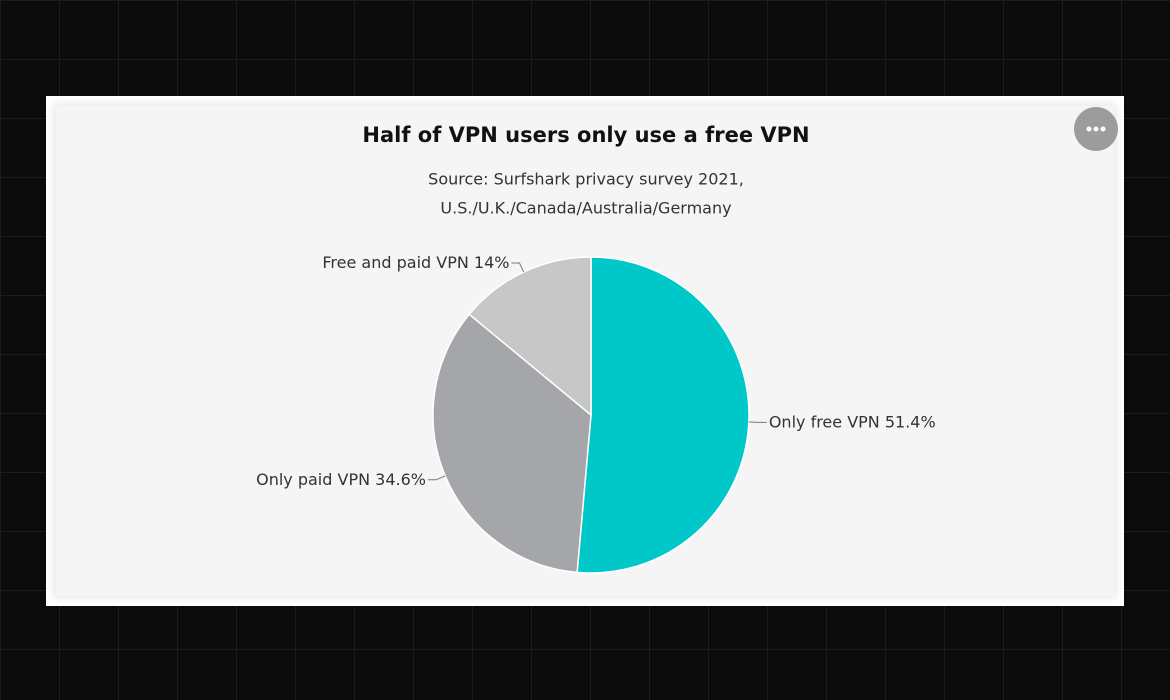 This screenshot has width=1170, height=700. I want to click on label-category: Free and paid VPN, so click(395, 261).